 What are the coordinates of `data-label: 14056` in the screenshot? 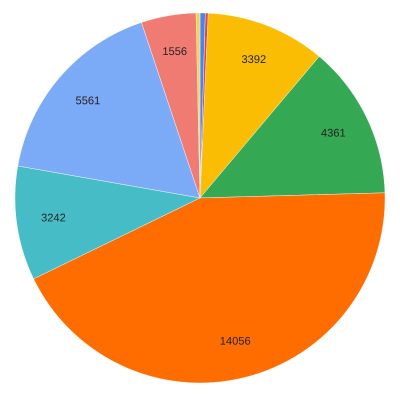 It's located at (235, 340).